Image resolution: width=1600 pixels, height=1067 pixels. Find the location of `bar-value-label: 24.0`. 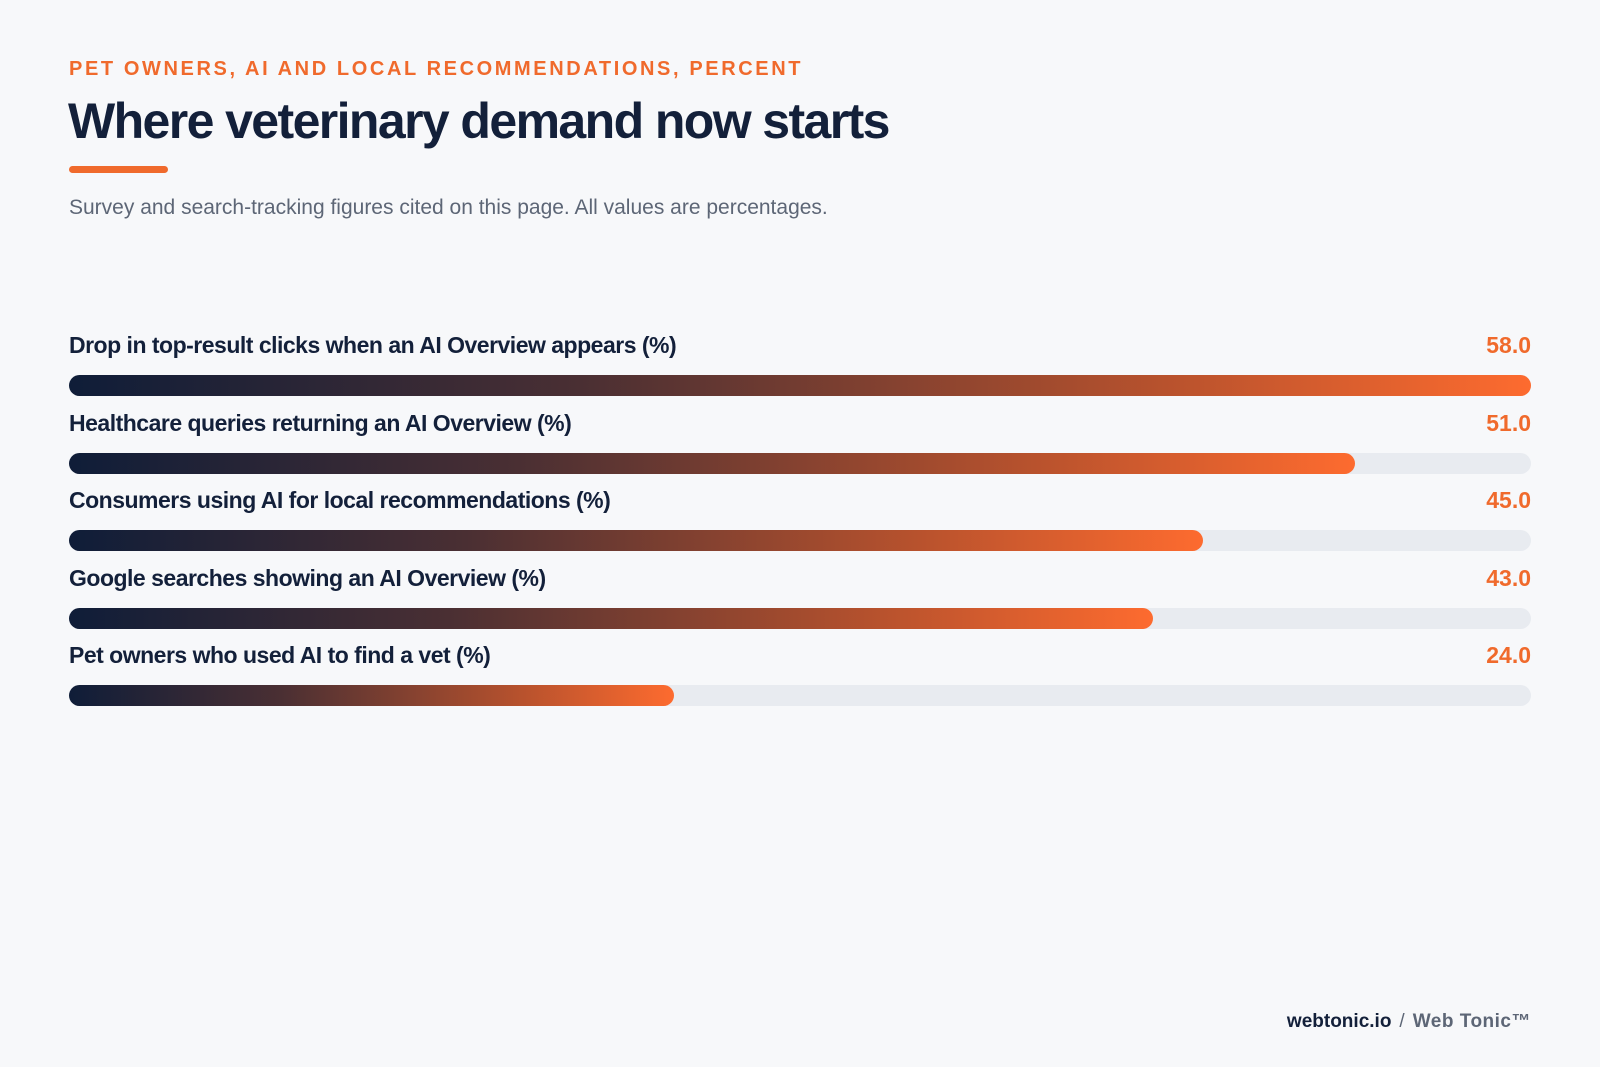

bar-value-label: 24.0 is located at coordinates (1508, 655).